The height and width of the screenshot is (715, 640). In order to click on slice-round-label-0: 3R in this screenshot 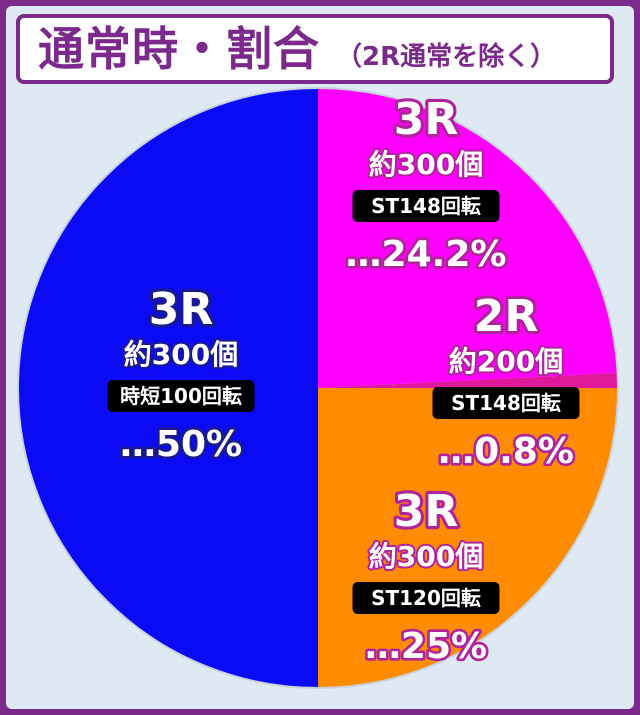, I will do `click(426, 119)`.